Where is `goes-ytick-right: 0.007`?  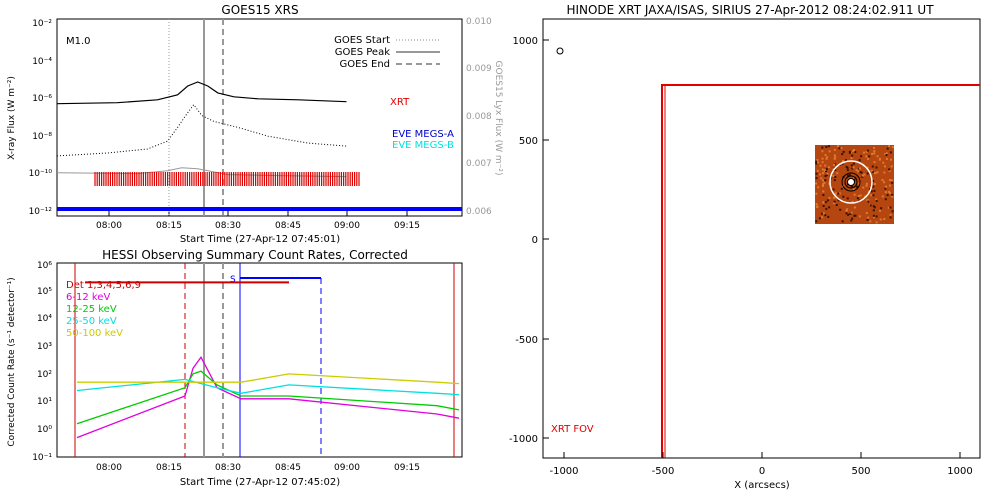
goes-ytick-right: 0.007 is located at coordinates (479, 164).